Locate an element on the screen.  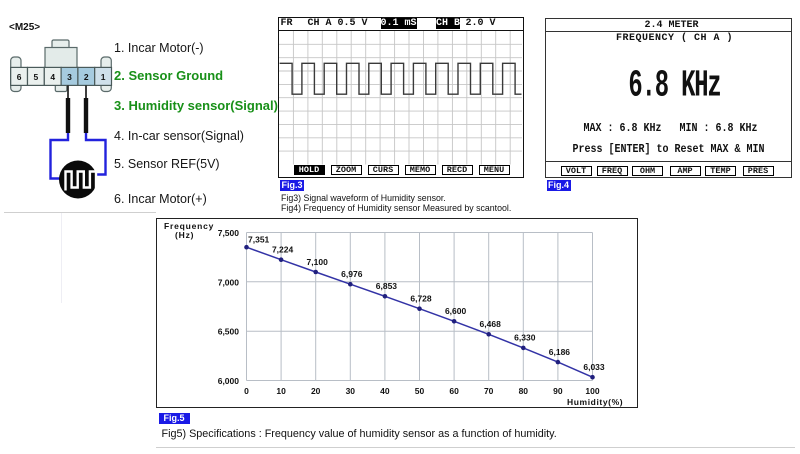
svg-text: 6 is located at coordinates (19, 77).